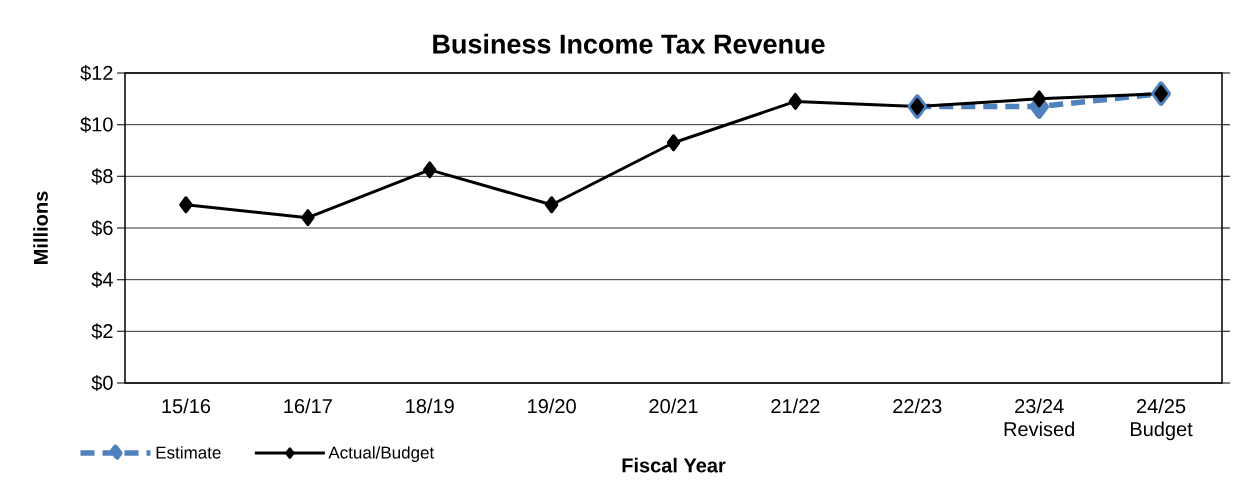 The image size is (1252, 480). What do you see at coordinates (186, 406) in the screenshot?
I see `x-tick-label: 15/16` at bounding box center [186, 406].